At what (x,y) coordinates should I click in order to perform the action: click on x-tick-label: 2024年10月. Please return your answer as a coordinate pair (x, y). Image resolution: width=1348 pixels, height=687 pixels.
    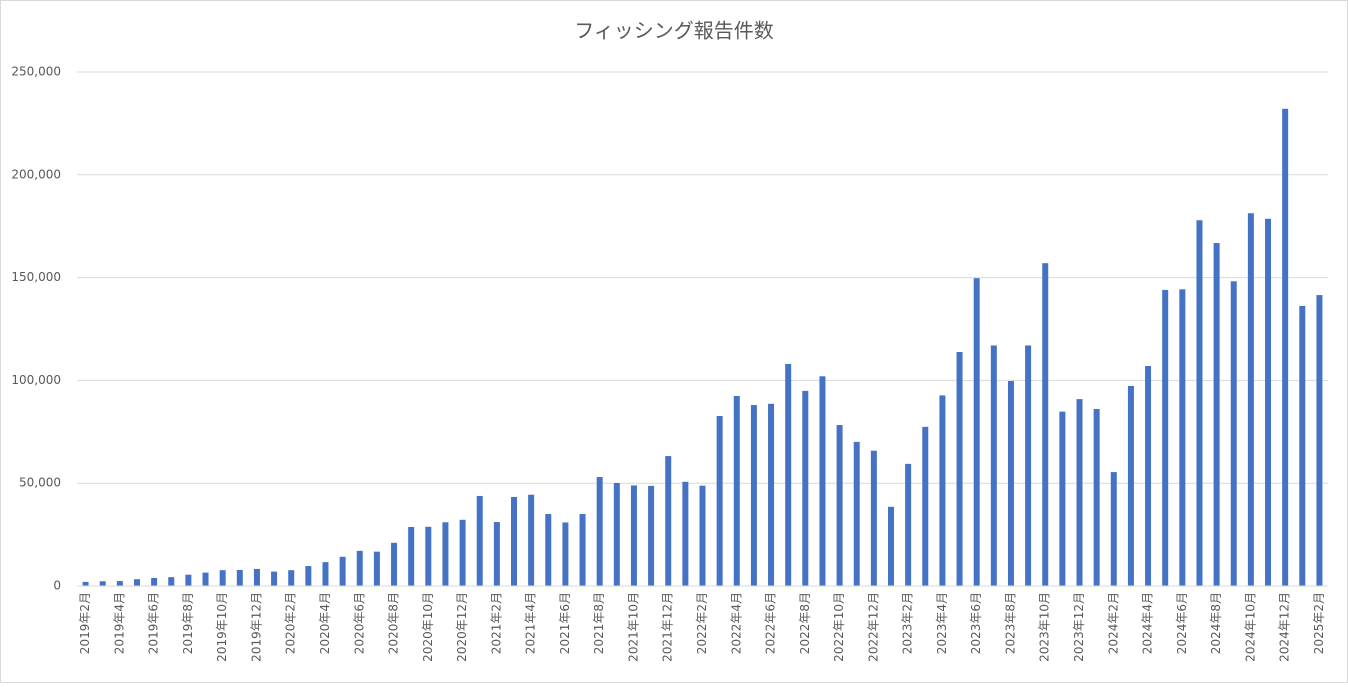
    Looking at the image, I should click on (1250, 627).